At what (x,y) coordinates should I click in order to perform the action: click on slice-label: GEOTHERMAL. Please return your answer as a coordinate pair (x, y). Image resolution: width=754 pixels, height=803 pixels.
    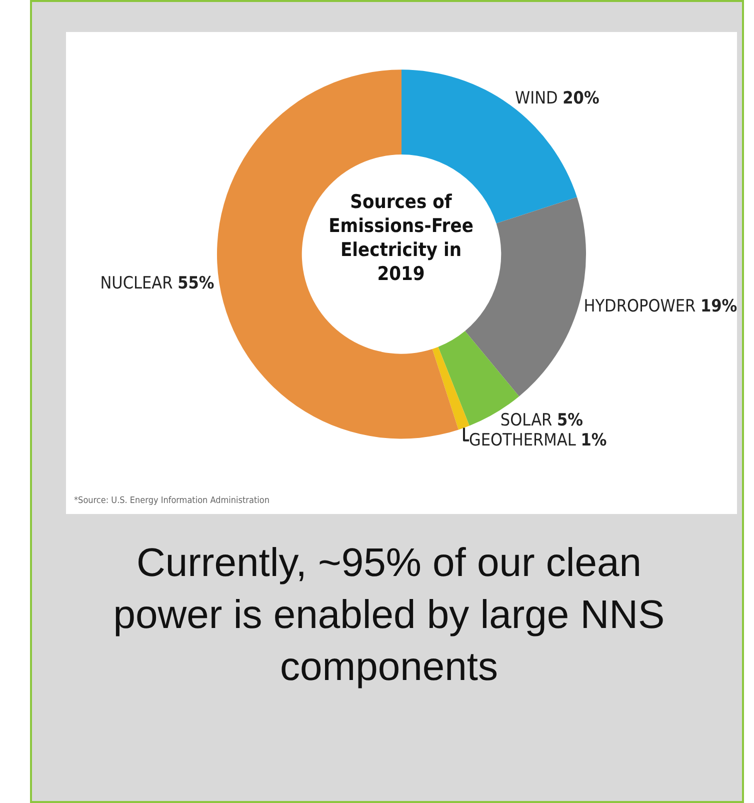
    Looking at the image, I should click on (522, 440).